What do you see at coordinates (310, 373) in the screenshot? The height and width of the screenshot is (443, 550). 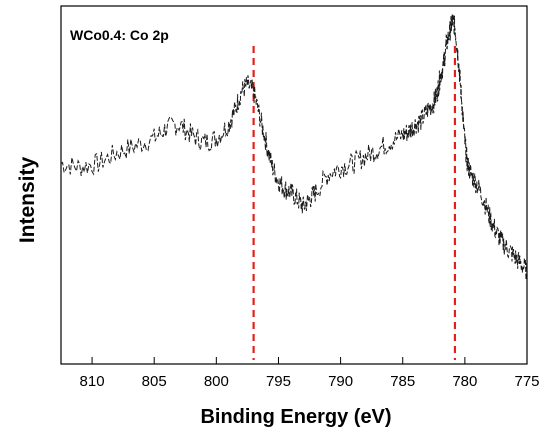 I see `x-axis-ticks: 810 805 800 795 790 785 780 775` at bounding box center [310, 373].